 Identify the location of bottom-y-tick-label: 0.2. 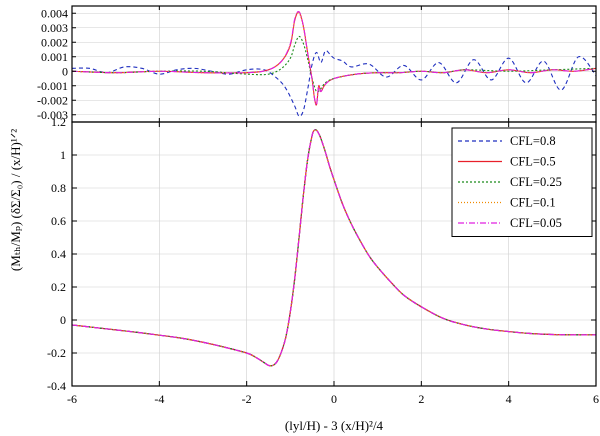
(58, 287).